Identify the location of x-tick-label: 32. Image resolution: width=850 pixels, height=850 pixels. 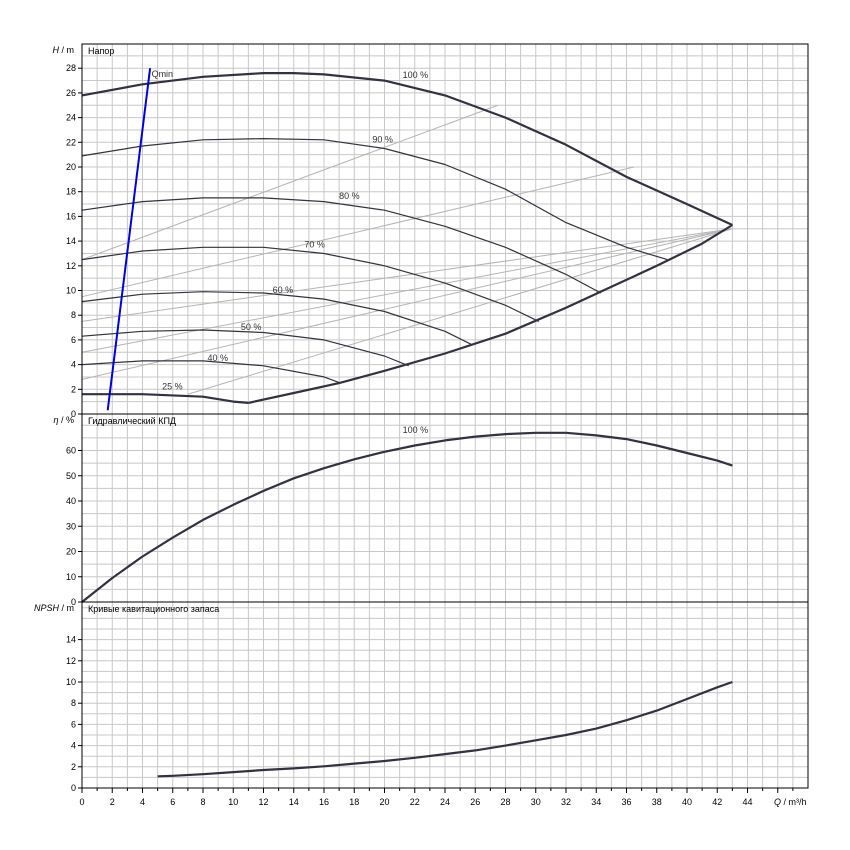
(566, 802).